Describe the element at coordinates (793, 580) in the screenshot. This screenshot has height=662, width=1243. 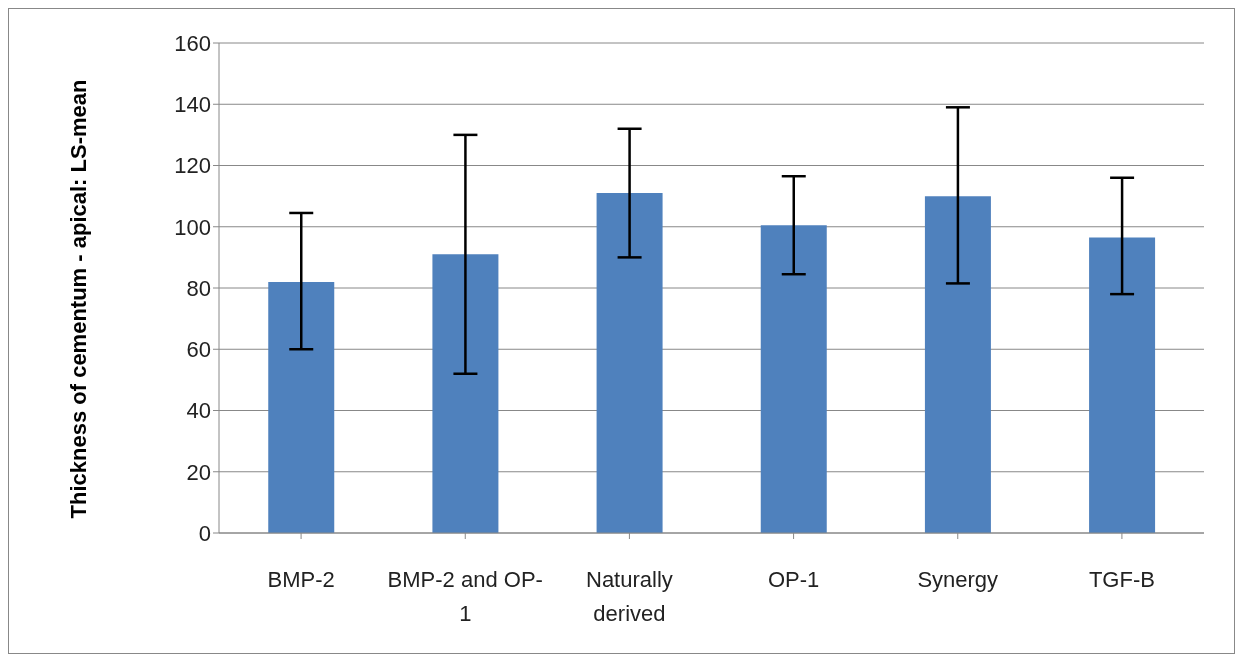
I see `x-tick-label: OP-1` at that location.